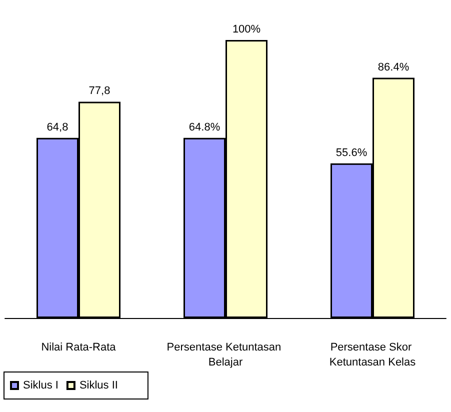  I want to click on data-label: 64,8, so click(57, 127).